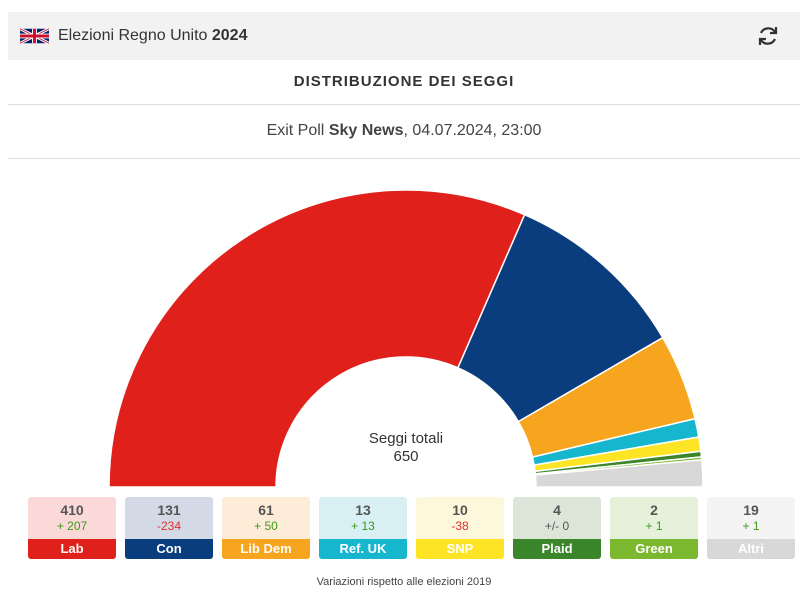 The width and height of the screenshot is (800, 592). I want to click on party-seats: 4, so click(557, 510).